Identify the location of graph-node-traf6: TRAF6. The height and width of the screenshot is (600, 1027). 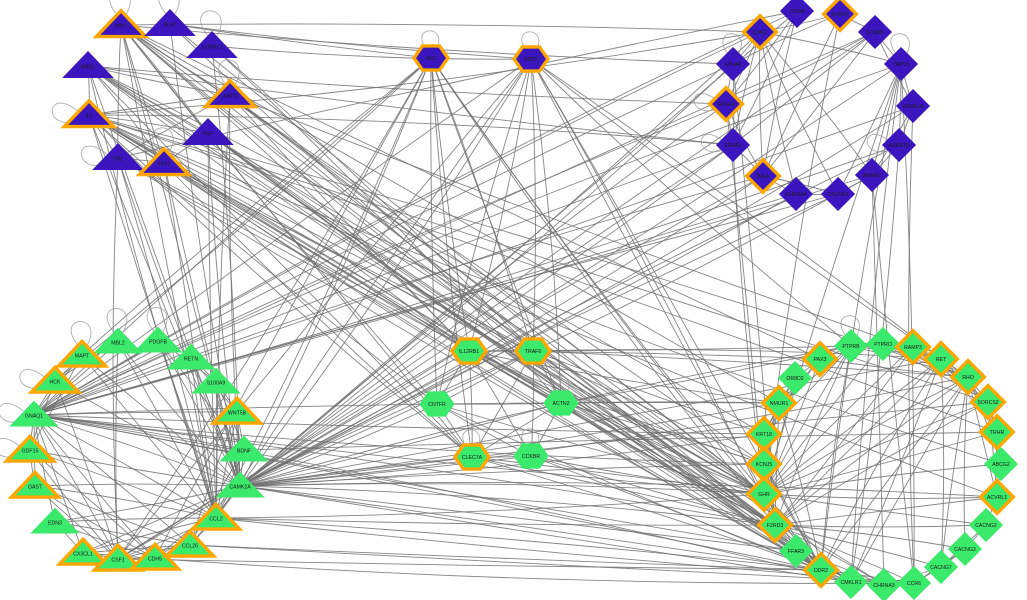
(533, 351).